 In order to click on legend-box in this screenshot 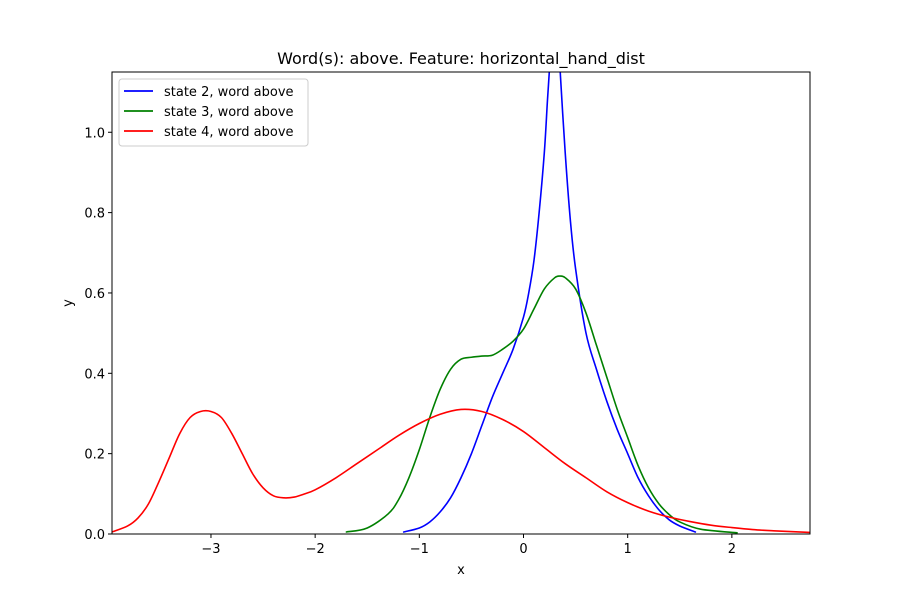, I will do `click(213, 112)`.